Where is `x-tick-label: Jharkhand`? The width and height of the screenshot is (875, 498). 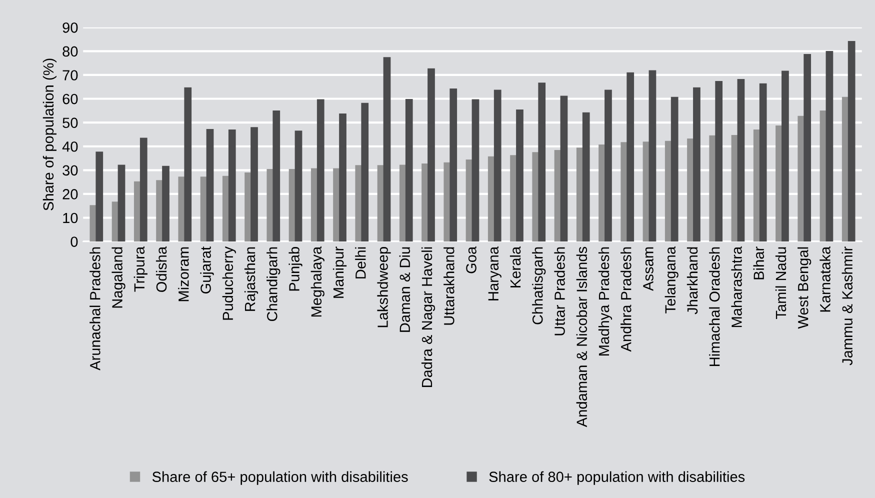 x-tick-label: Jharkhand is located at coordinates (692, 280).